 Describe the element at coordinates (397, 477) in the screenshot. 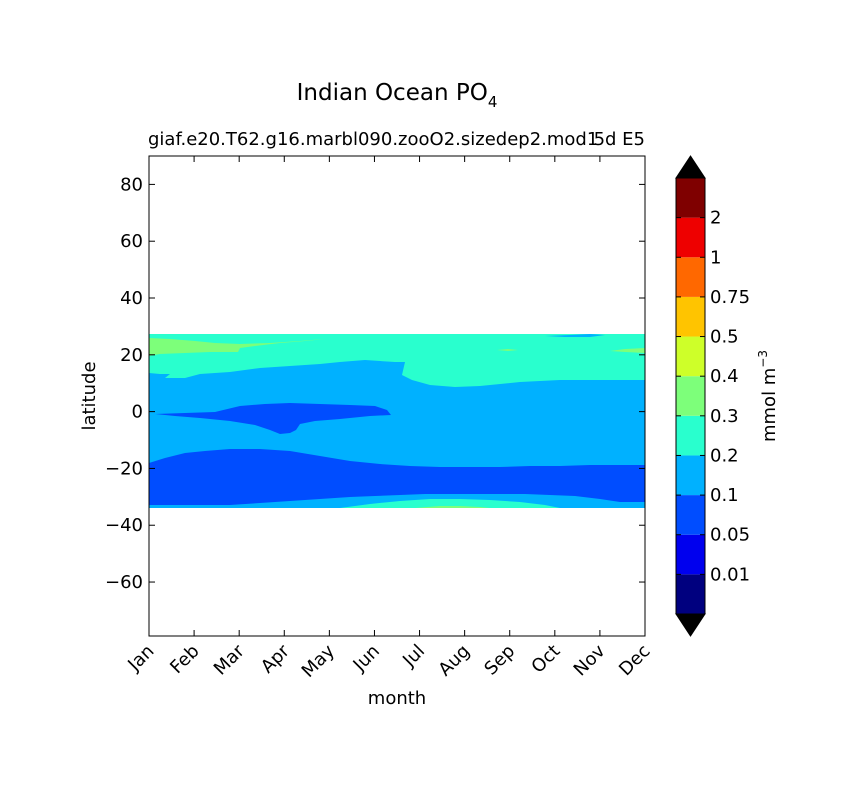

I see `contour-band-0.05-0.1-south` at that location.